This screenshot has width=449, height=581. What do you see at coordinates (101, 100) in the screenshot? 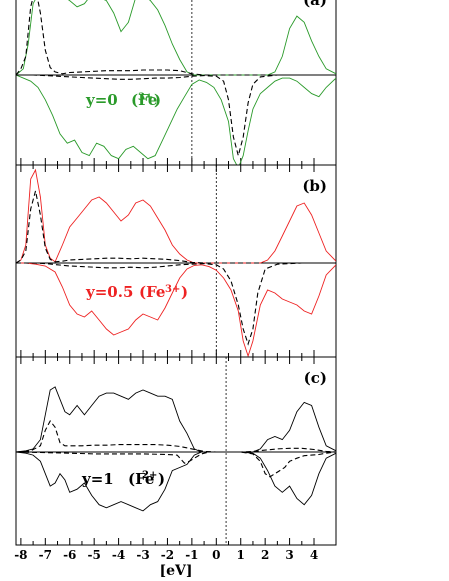
I see `annotation-text: y=0` at bounding box center [101, 100].